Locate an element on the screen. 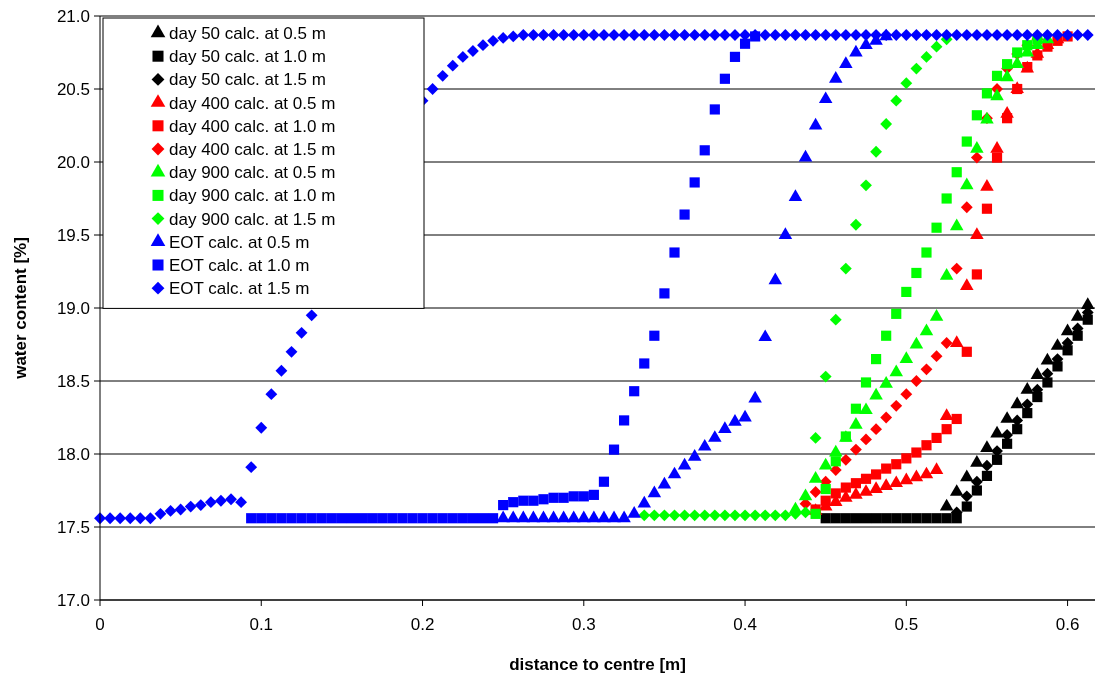 The width and height of the screenshot is (1095, 683). legend-label: EOT calc. at 1.0 m is located at coordinates (239, 265).